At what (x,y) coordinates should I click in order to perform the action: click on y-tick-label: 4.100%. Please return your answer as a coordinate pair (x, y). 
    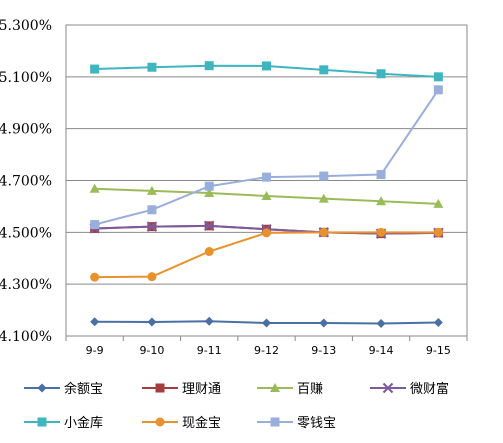
    Looking at the image, I should click on (26, 337).